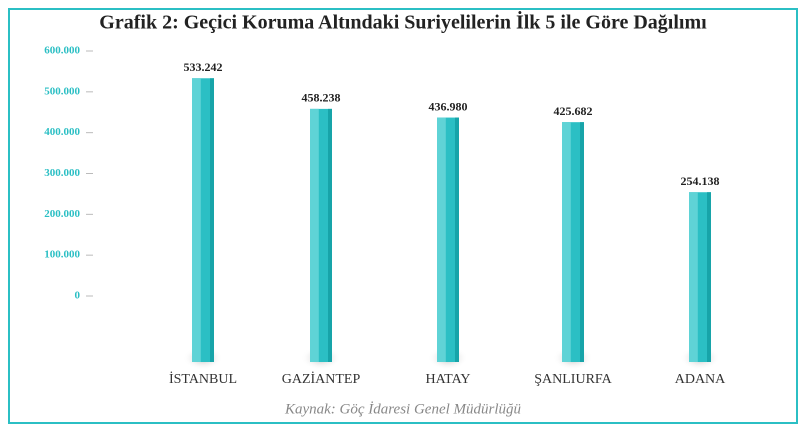  Describe the element at coordinates (448, 106) in the screenshot. I see `value-label: 436.980` at that location.